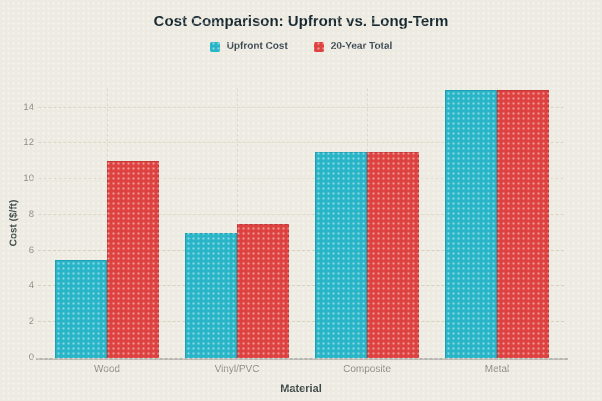  What do you see at coordinates (17, 225) in the screenshot?
I see `y-axis-ticks: 0 2 4 6 8 10 12 14` at bounding box center [17, 225].